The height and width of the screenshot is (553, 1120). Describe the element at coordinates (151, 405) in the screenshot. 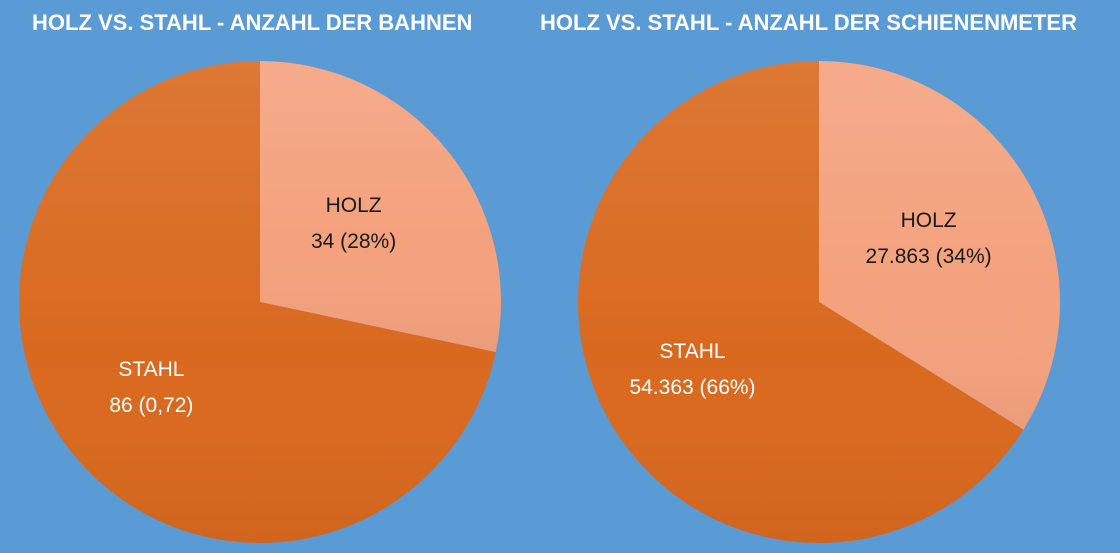

I see `slice-value-label: 86 (0,72)` at that location.